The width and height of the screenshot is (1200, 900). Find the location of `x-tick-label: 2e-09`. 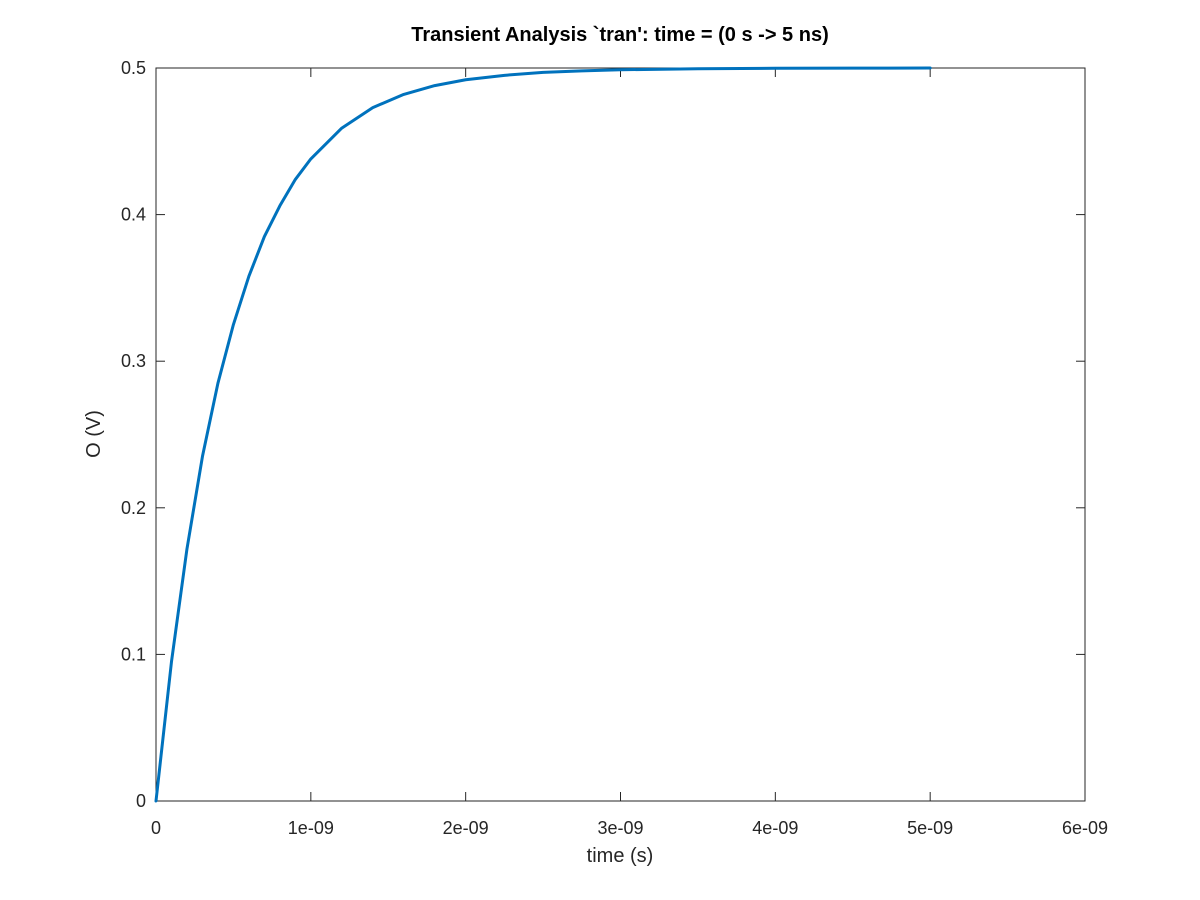

x-tick-label: 2e-09 is located at coordinates (466, 828).